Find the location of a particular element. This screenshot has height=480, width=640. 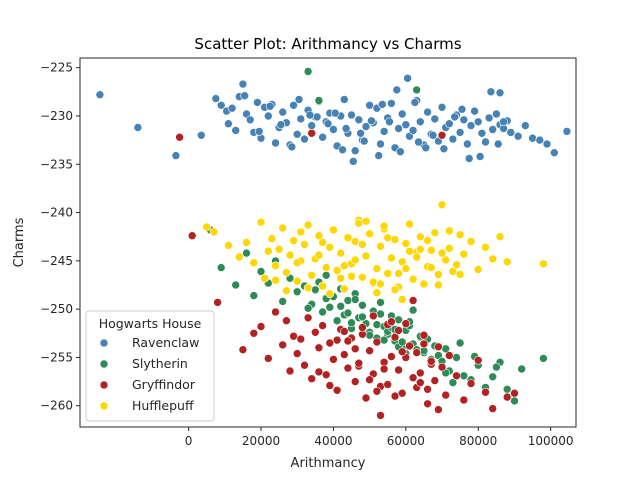

legend-label-hufflepuff: Hufflepuff is located at coordinates (163, 405).